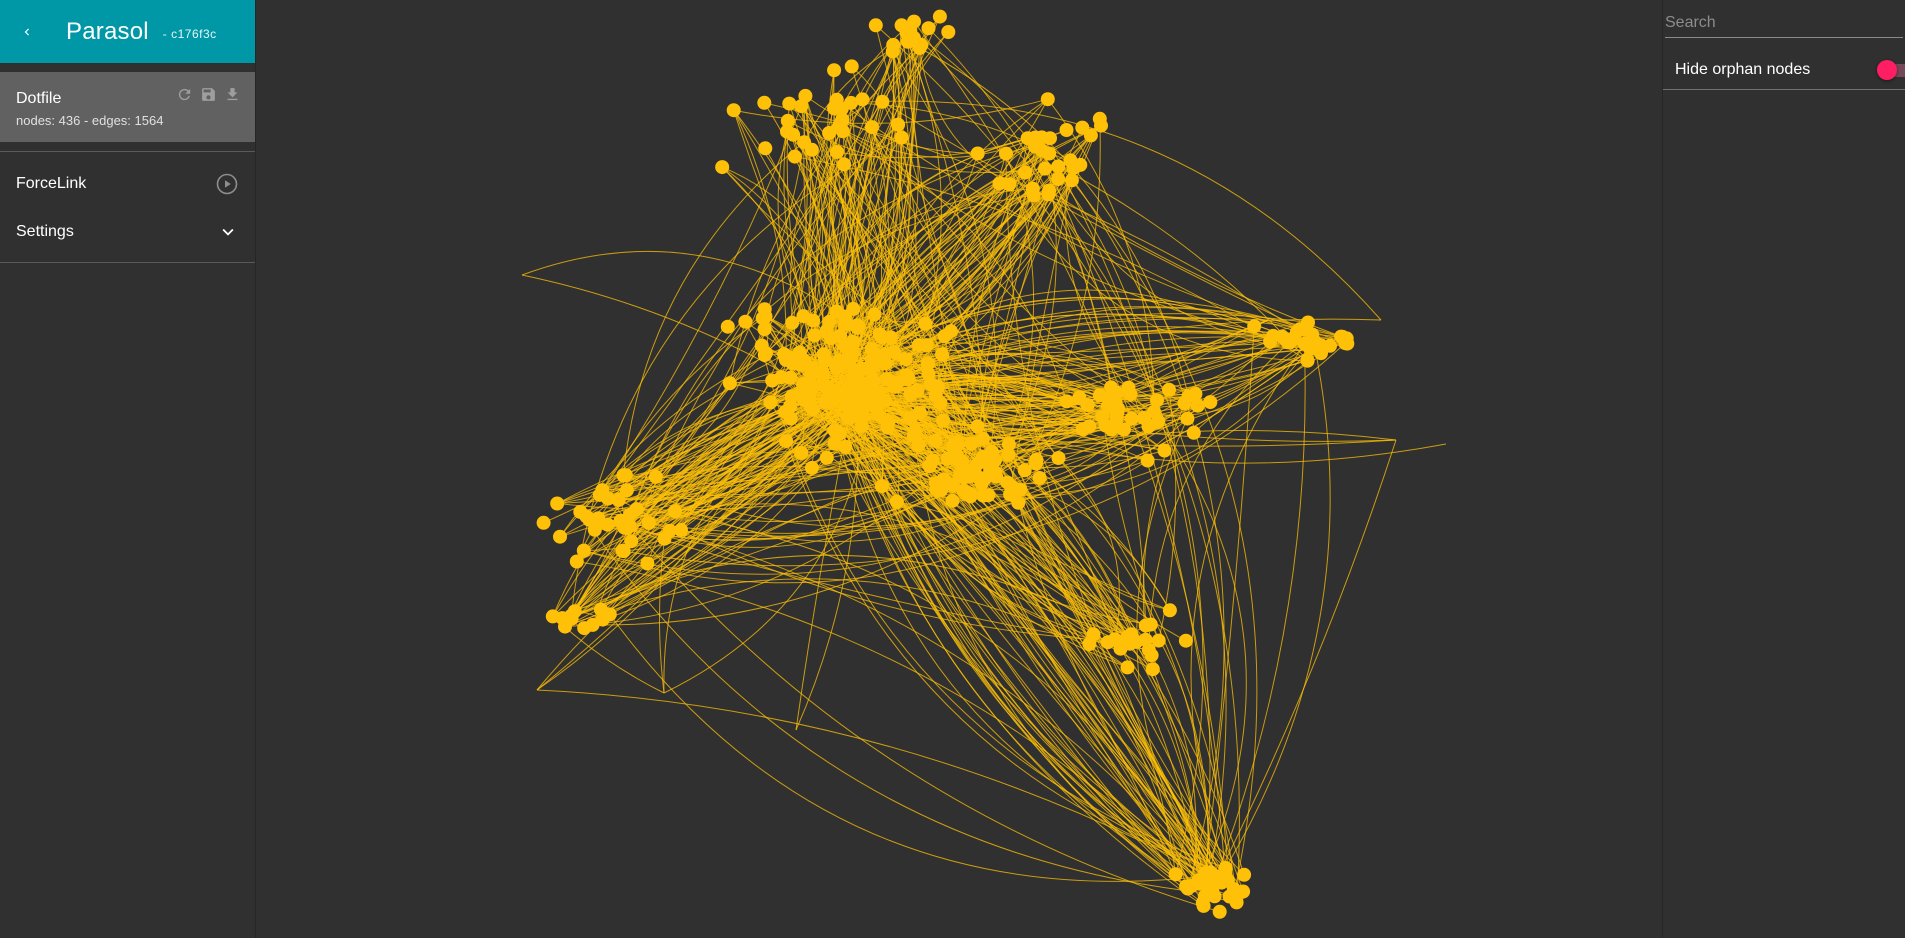 The width and height of the screenshot is (1905, 938). Describe the element at coordinates (1891, 69) in the screenshot. I see `hide-orphan-nodes-toggle` at that location.